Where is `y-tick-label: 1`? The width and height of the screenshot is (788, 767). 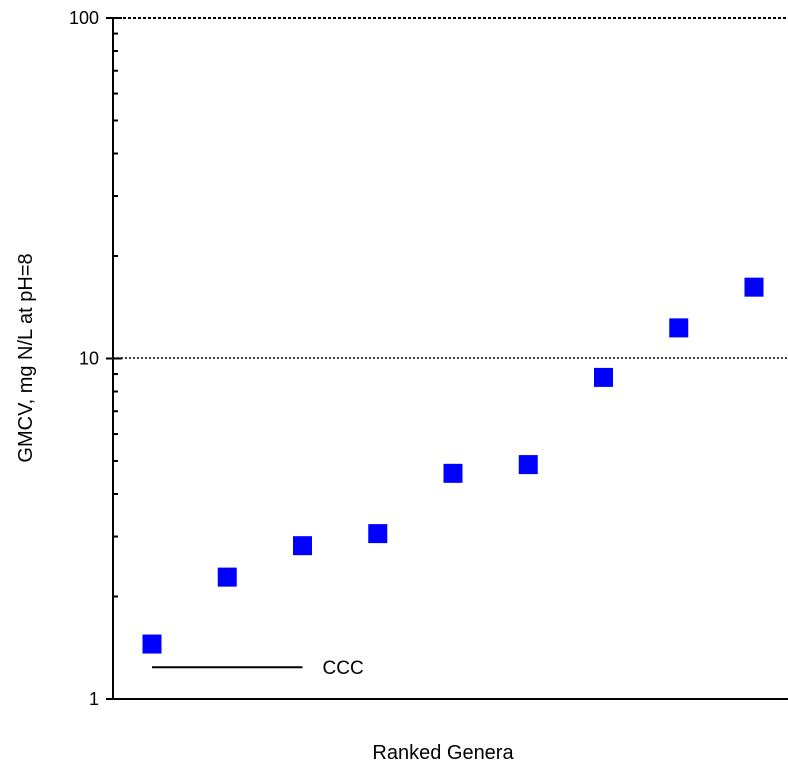
y-tick-label: 1 is located at coordinates (94, 699).